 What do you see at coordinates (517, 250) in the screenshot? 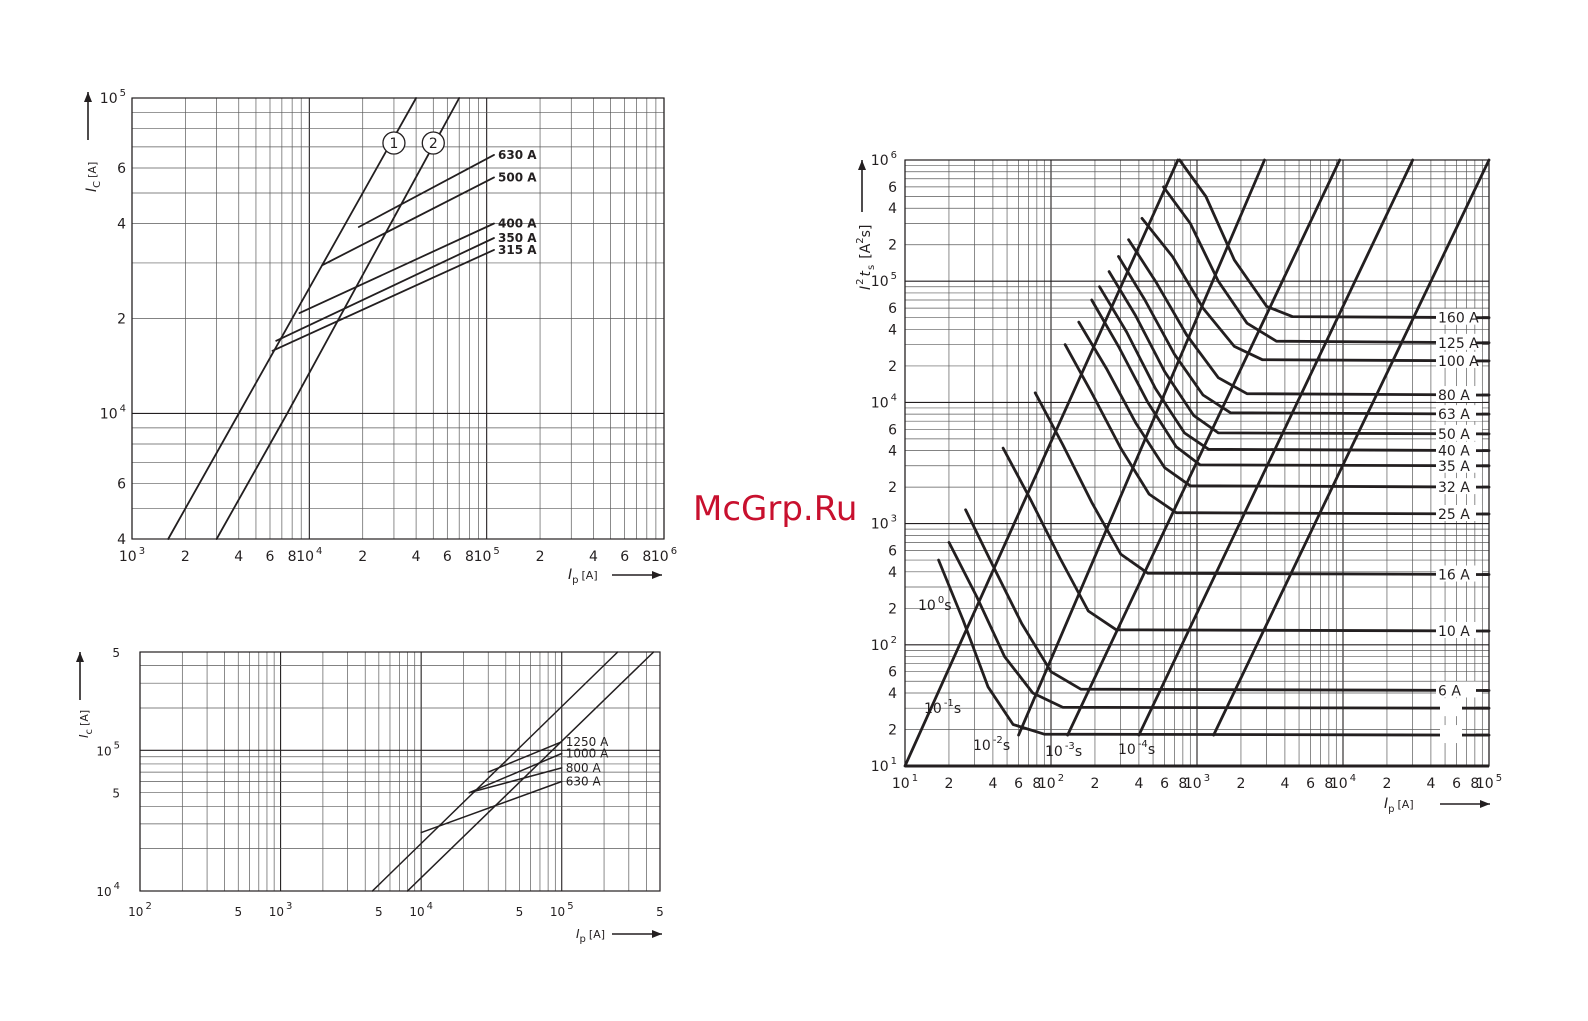
I see `series-label: 315 A` at bounding box center [517, 250].